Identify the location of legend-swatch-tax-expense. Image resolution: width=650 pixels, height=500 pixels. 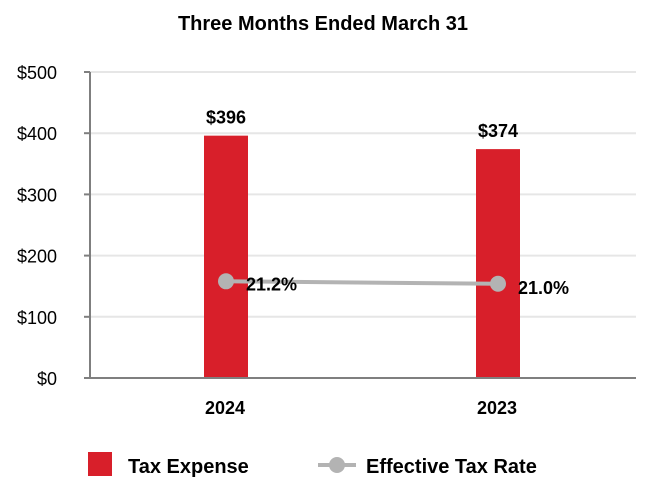
(100, 464).